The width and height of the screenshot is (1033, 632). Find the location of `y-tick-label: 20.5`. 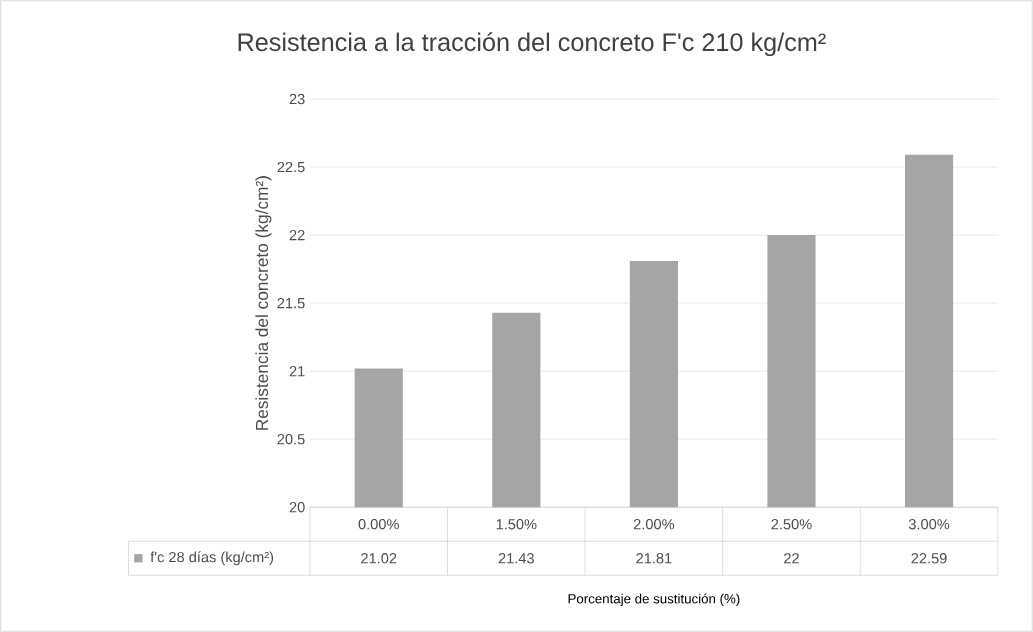

y-tick-label: 20.5 is located at coordinates (291, 439).